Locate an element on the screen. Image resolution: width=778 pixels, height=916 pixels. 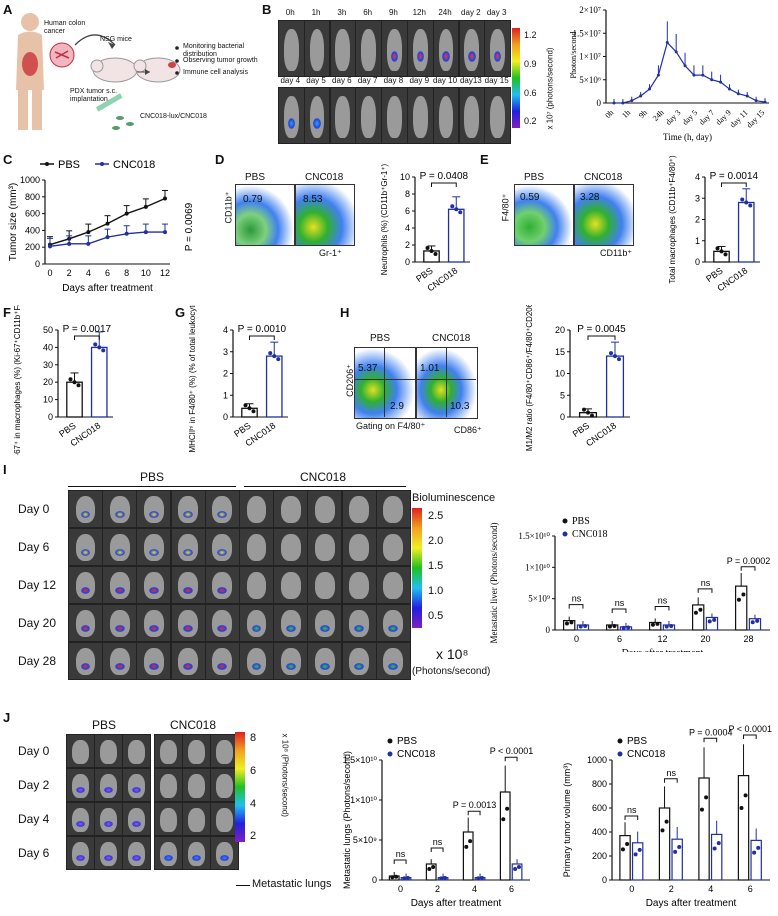
label-cnc018-lux: CNC018-lux/CNC018 is located at coordinates (173, 116).